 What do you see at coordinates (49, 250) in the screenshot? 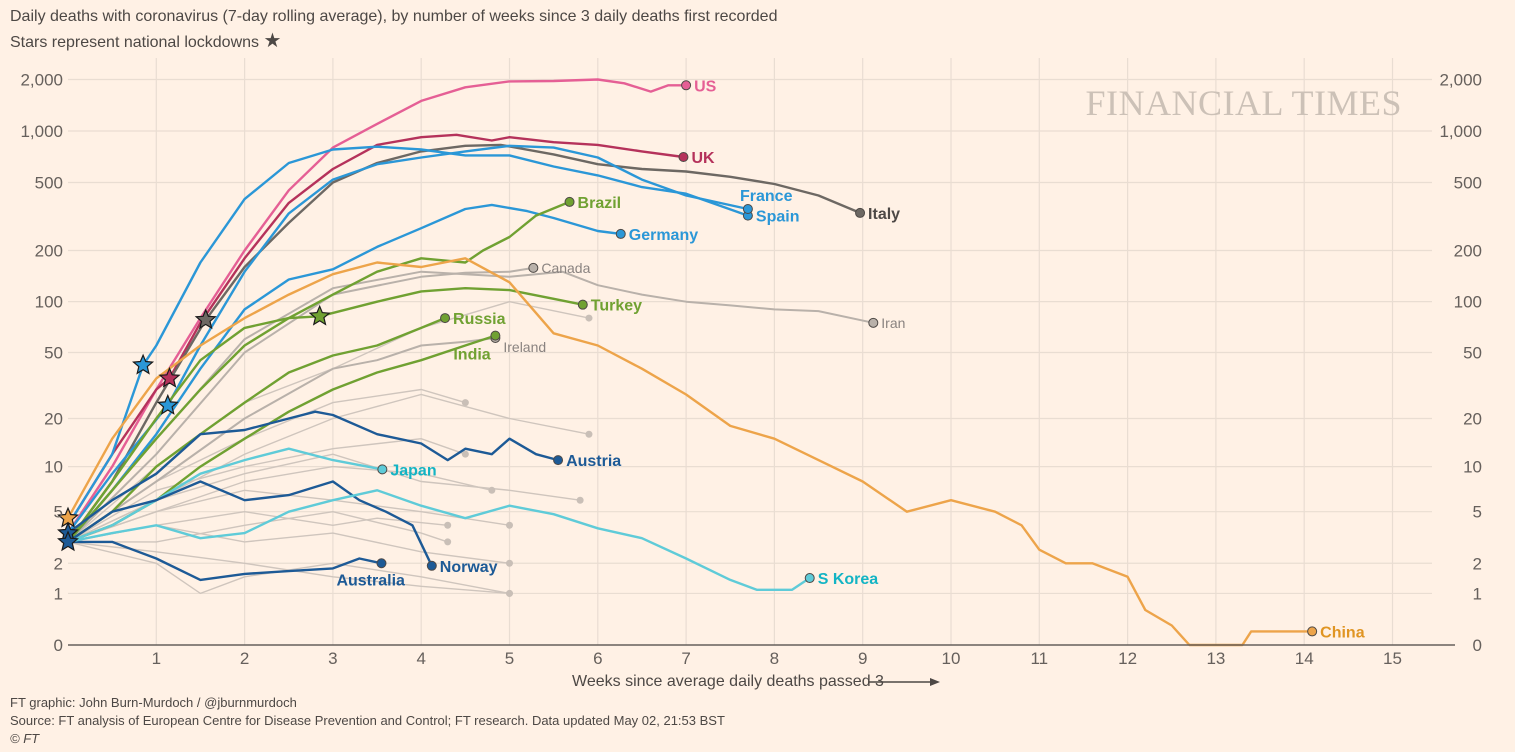
I see `y-tick-label-left: 200` at bounding box center [49, 250].